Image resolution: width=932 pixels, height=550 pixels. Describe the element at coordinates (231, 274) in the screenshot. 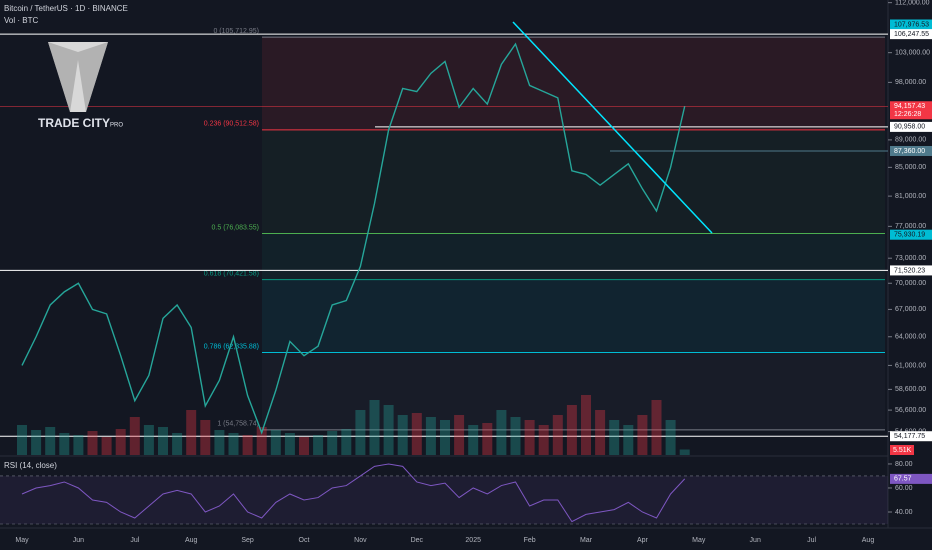

I see `fib-label: 0.618 (70,421.58)` at that location.